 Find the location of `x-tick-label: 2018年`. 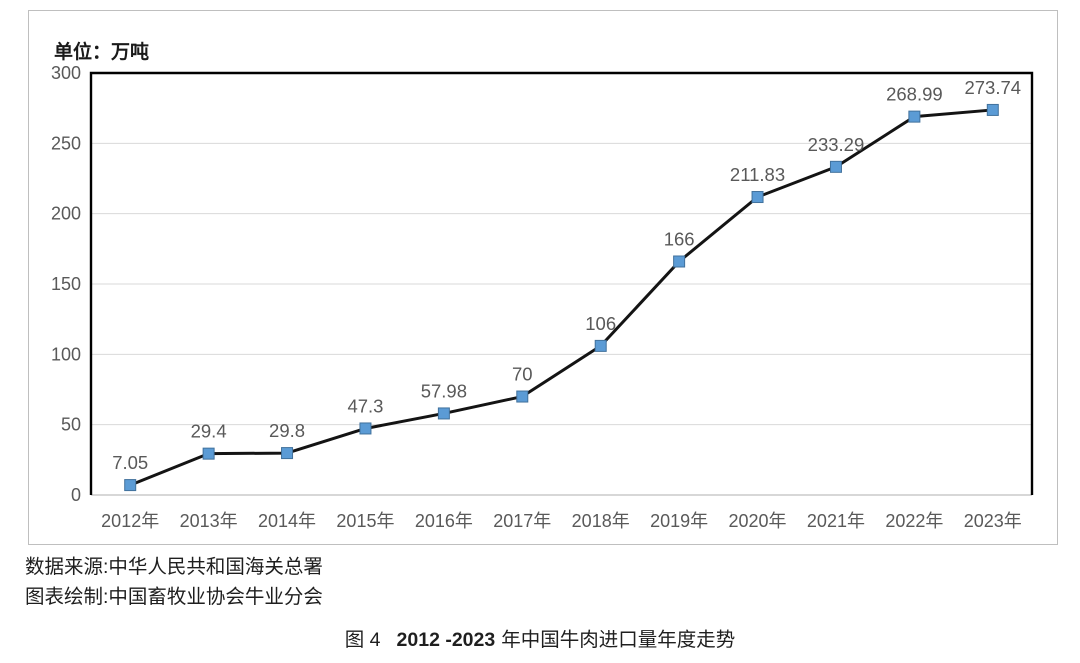

x-tick-label: 2018年 is located at coordinates (601, 521).